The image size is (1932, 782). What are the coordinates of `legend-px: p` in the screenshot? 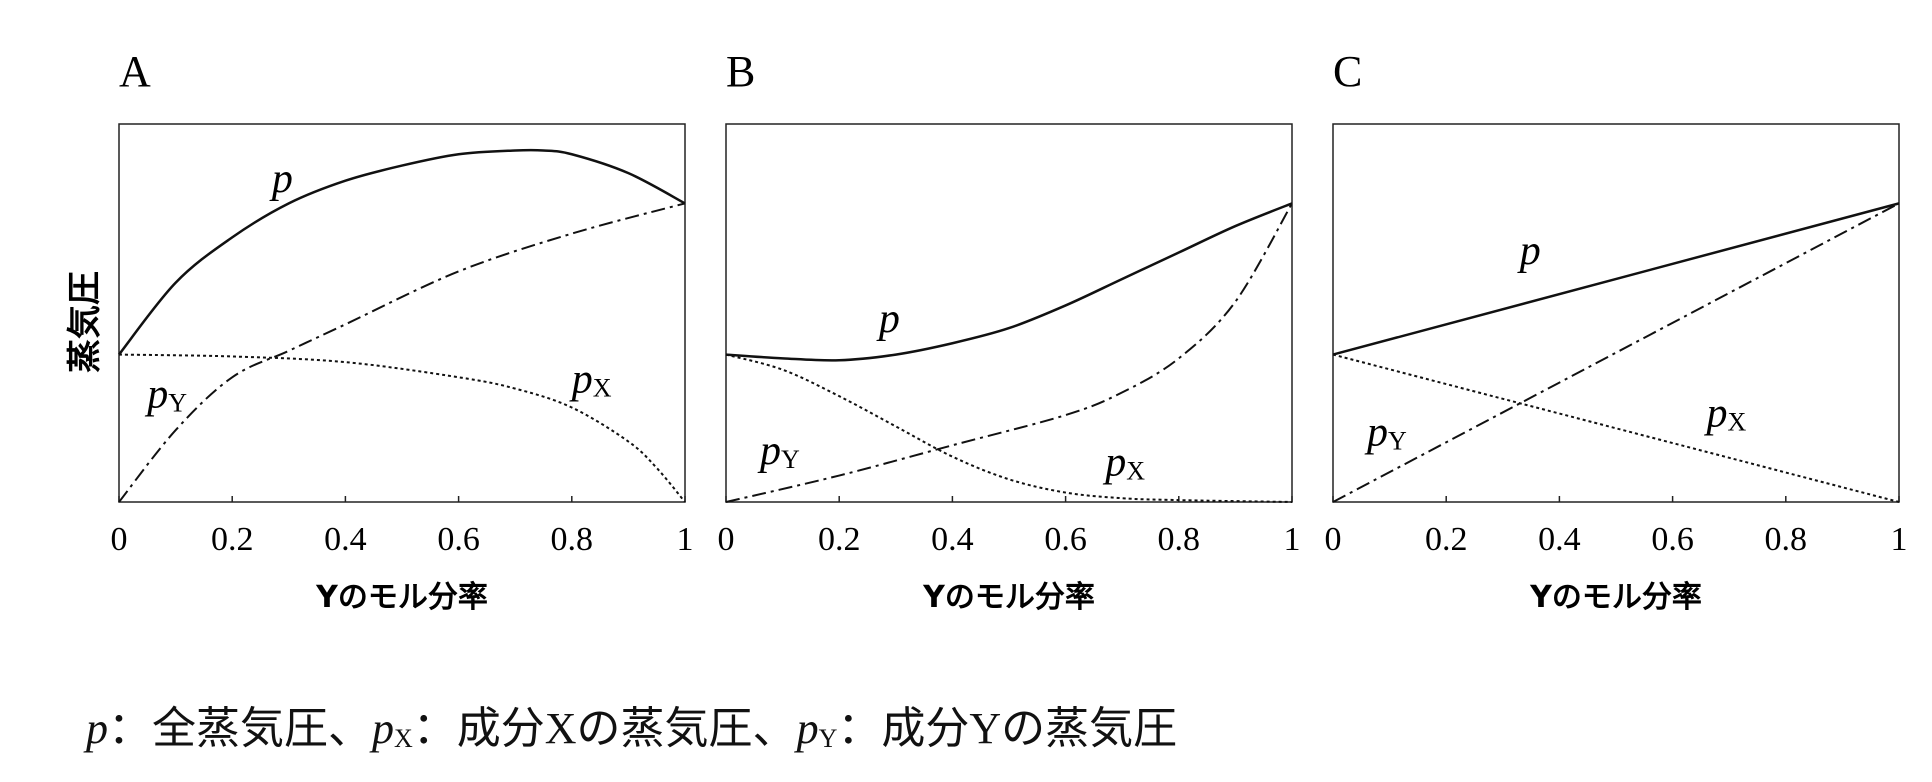 It's located at (383, 728).